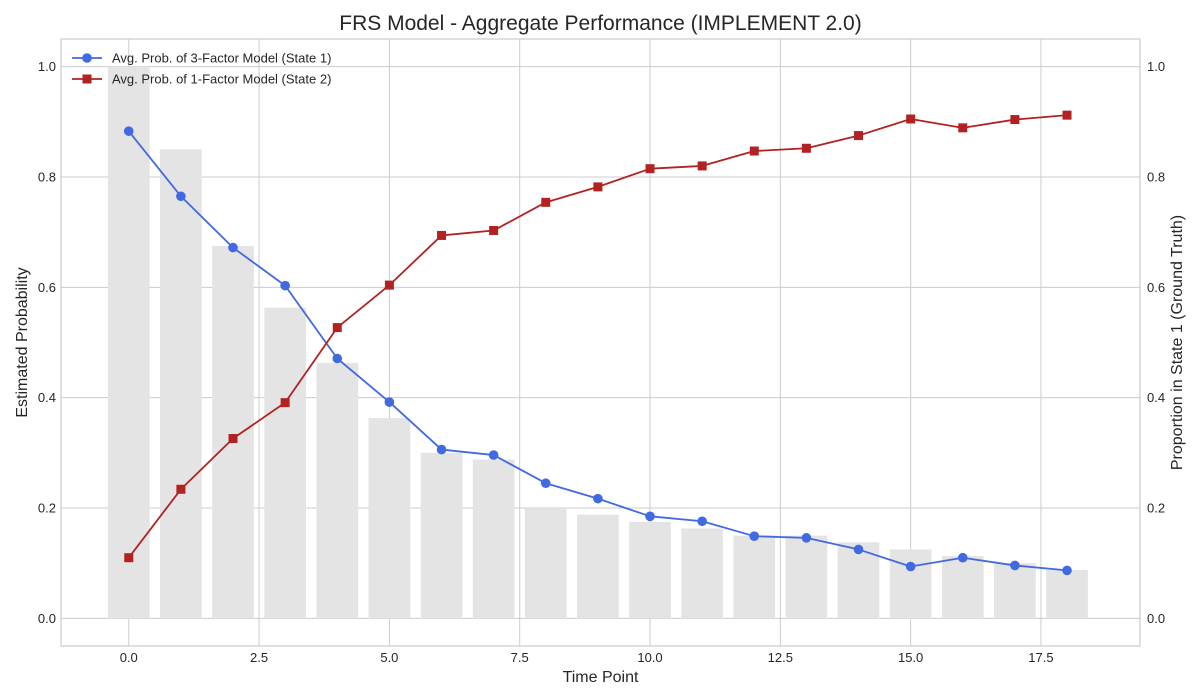  Describe the element at coordinates (389, 657) in the screenshot. I see `x-tick-label: 5.0` at that location.